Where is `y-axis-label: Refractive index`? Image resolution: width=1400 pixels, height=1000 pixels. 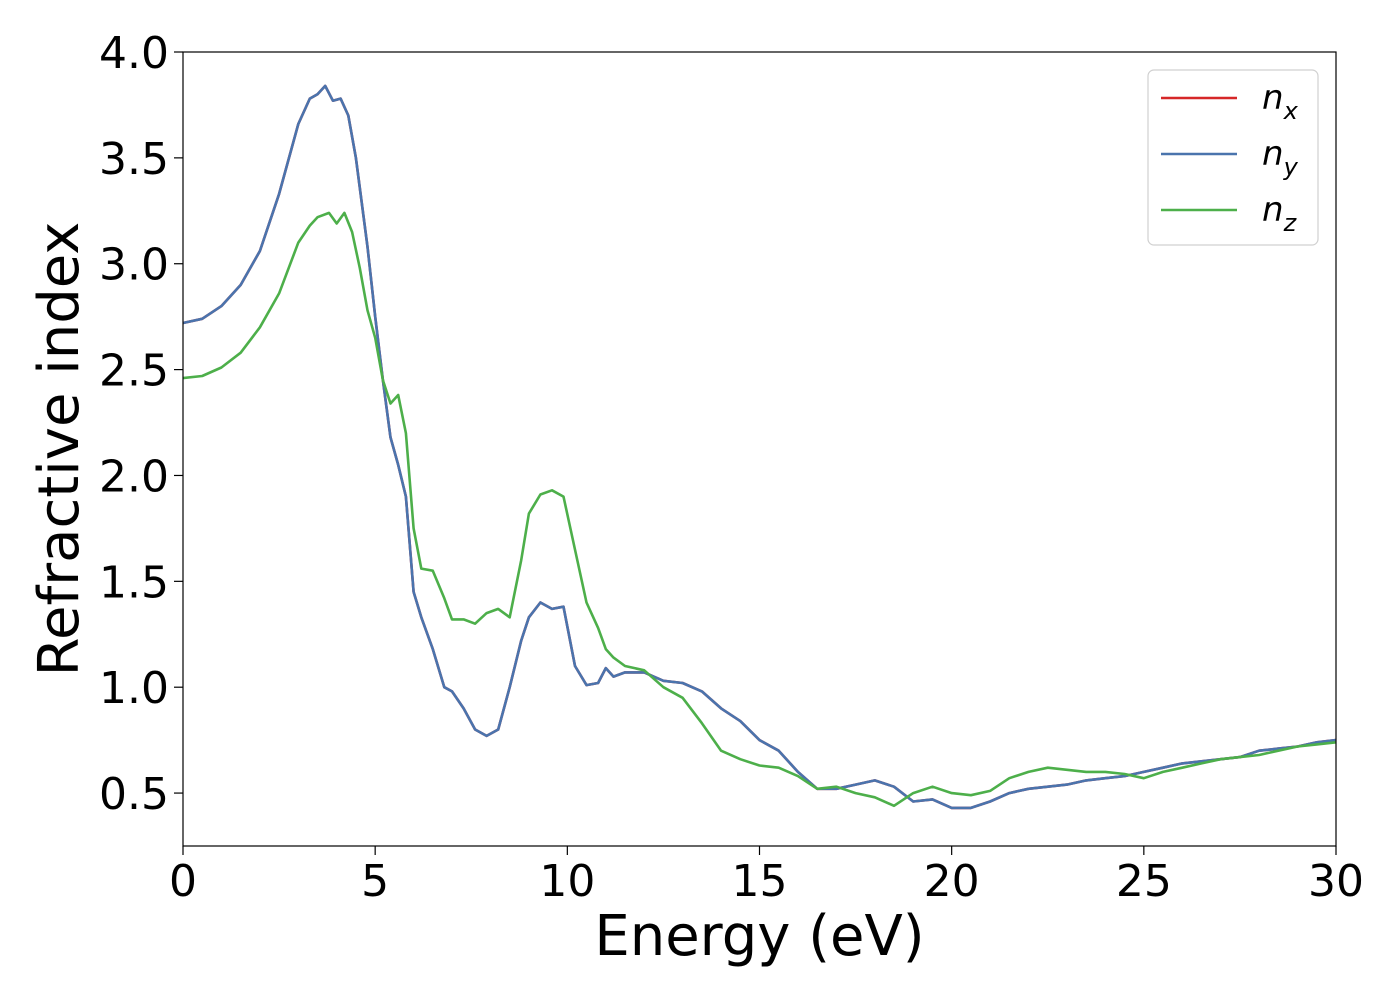 y-axis-label: Refractive index is located at coordinates (59, 449).